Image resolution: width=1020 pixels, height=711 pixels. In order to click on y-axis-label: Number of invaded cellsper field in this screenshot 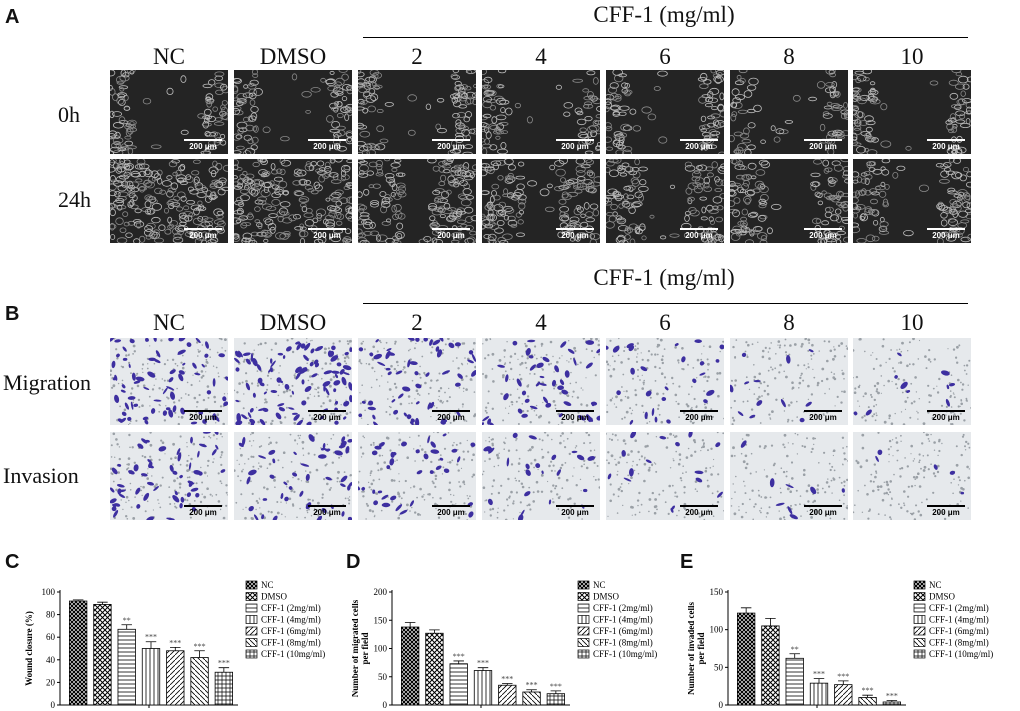, I will do `click(697, 648)`.